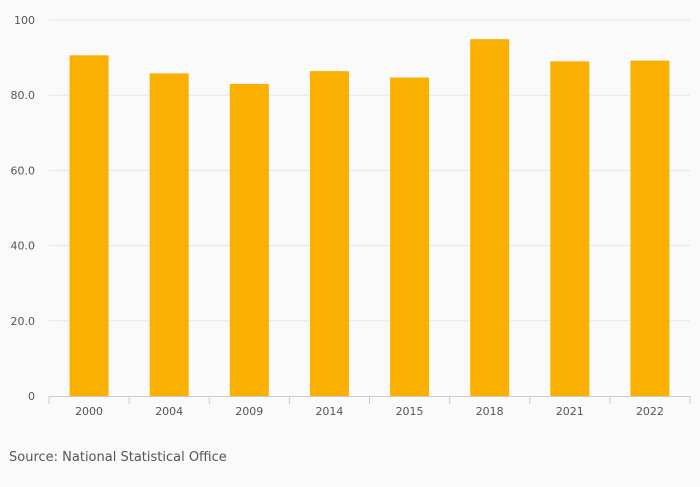 The width and height of the screenshot is (700, 487). What do you see at coordinates (23, 170) in the screenshot?
I see `y-tick-label: 60.0` at bounding box center [23, 170].